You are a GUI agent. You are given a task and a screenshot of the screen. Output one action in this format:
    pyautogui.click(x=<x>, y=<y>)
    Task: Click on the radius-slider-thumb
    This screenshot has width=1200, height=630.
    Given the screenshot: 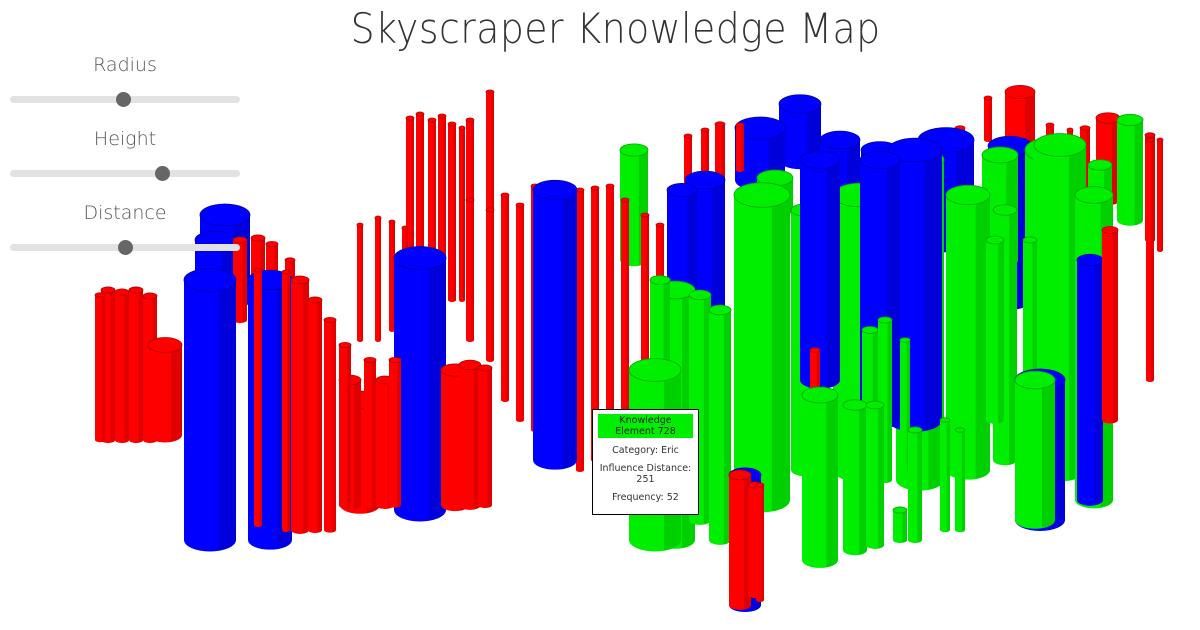 What is the action you would take?
    pyautogui.click(x=123, y=99)
    